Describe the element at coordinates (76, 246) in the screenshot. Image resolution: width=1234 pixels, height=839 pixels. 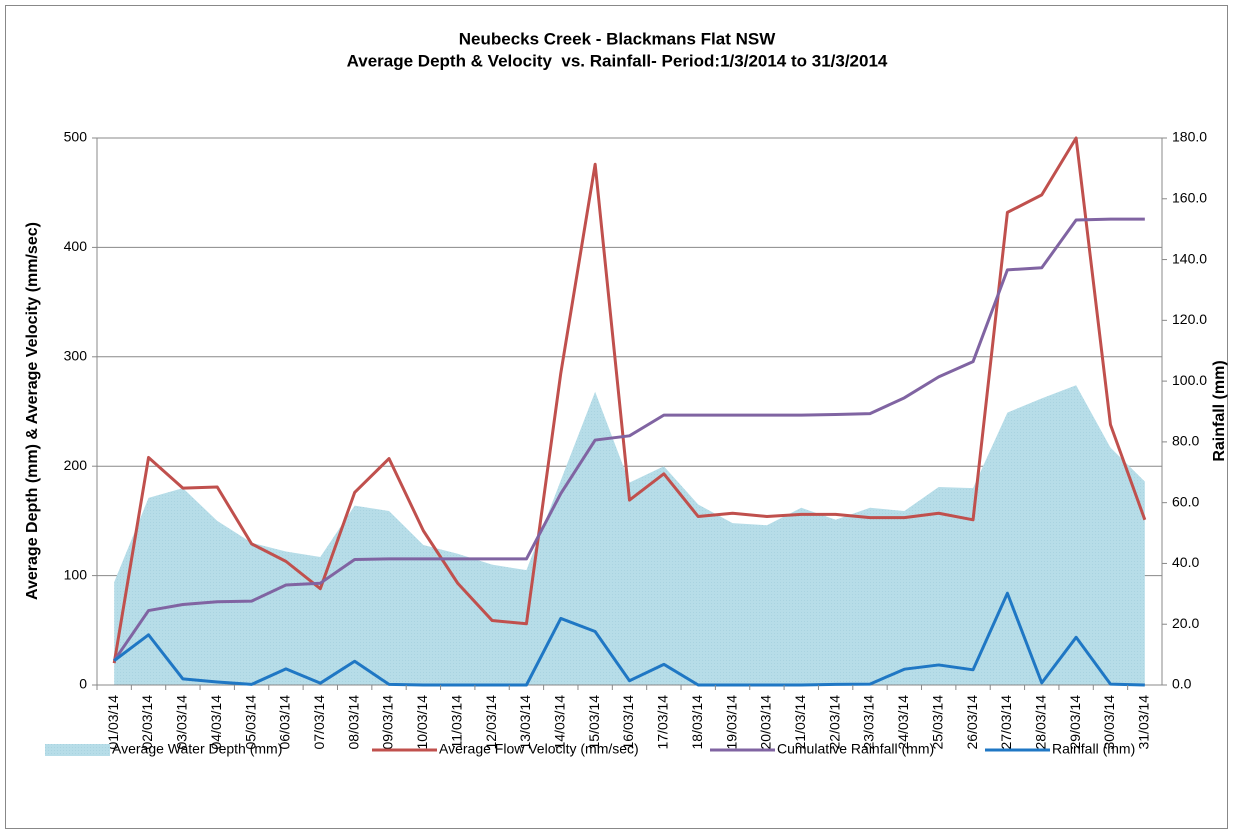
I see `y-tick-label: 400` at that location.